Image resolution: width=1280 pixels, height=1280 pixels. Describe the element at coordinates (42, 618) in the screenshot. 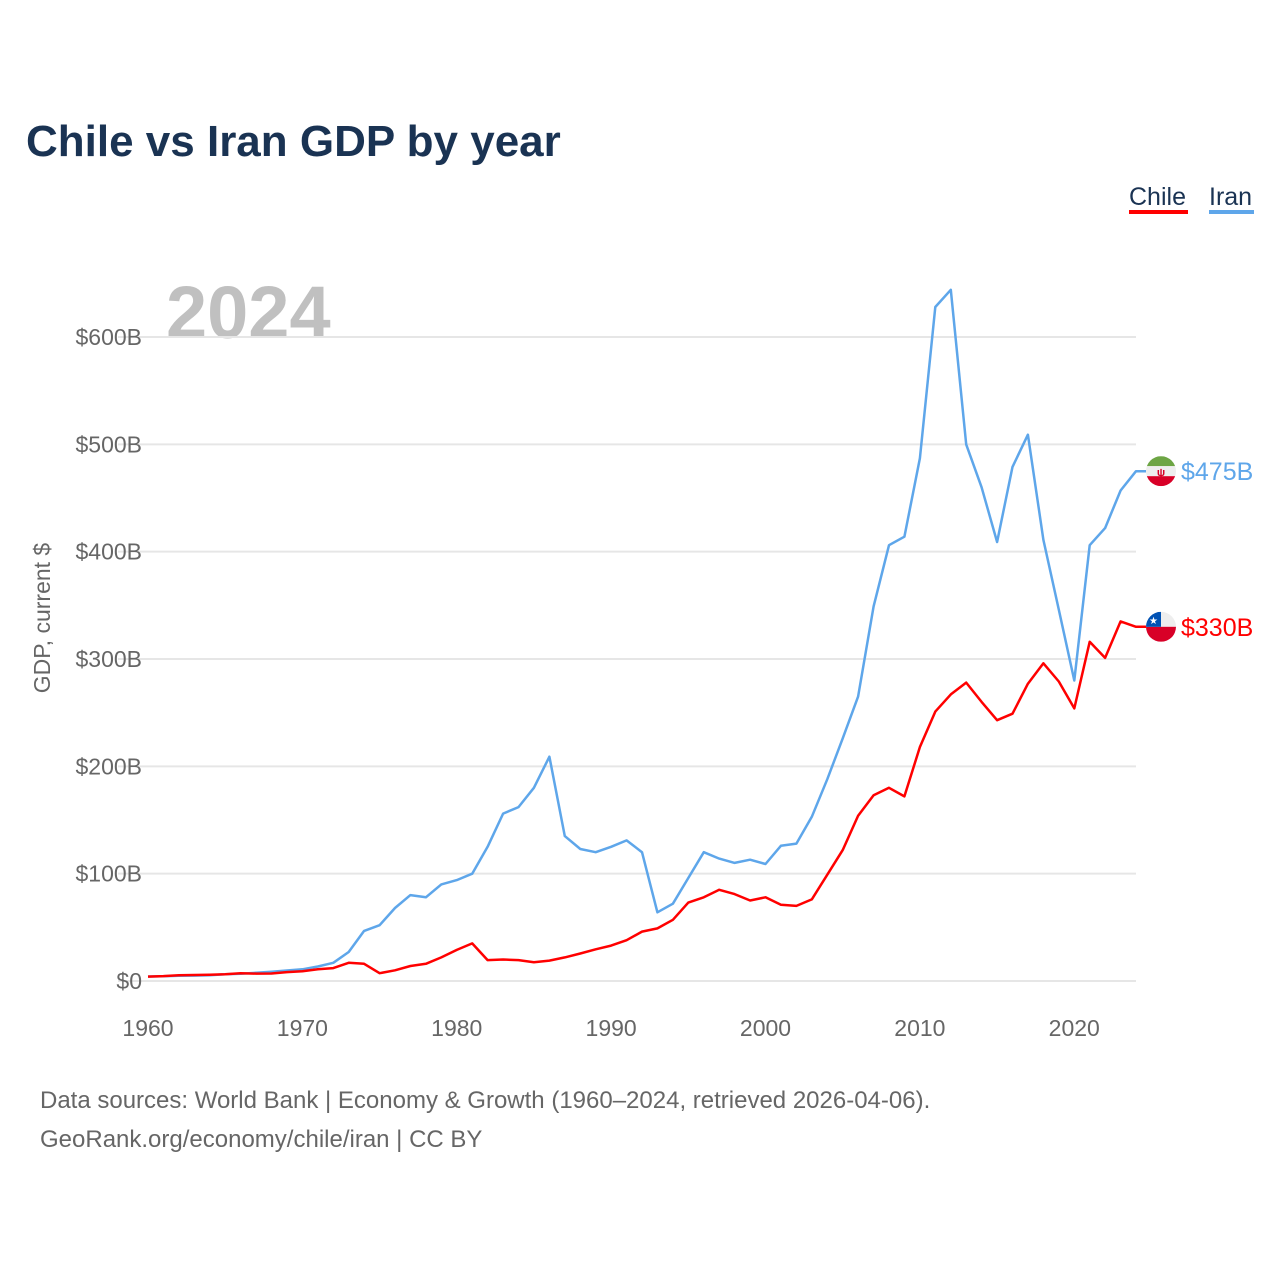

I see `y-axis-label: GDP, current $` at that location.